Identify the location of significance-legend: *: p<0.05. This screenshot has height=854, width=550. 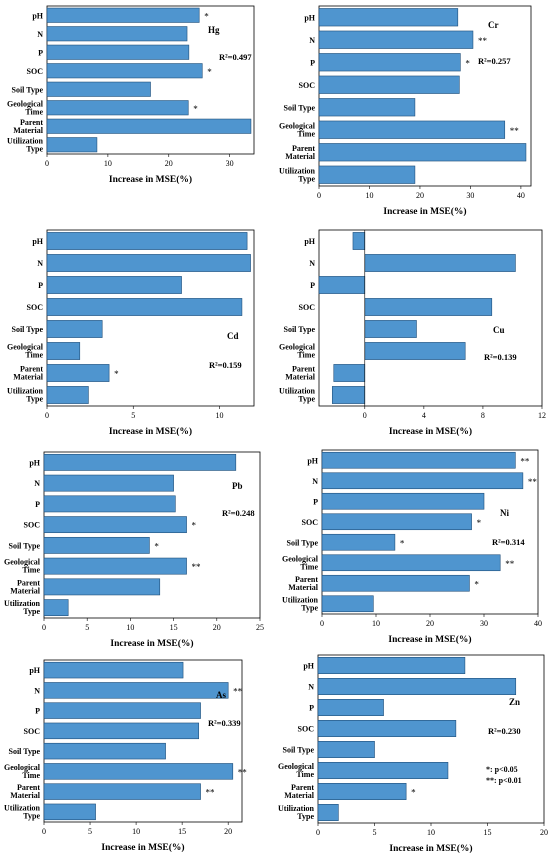
(502, 769).